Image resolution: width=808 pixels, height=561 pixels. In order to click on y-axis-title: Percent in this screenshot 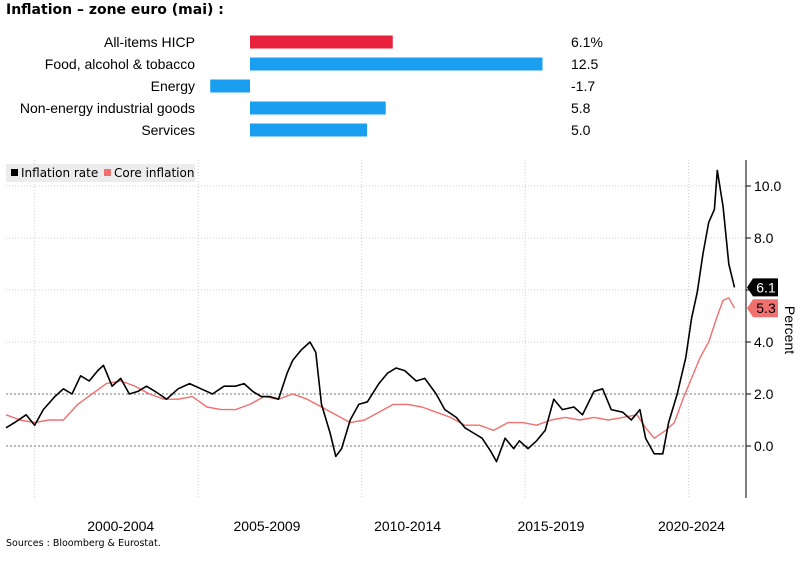, I will do `click(790, 330)`.